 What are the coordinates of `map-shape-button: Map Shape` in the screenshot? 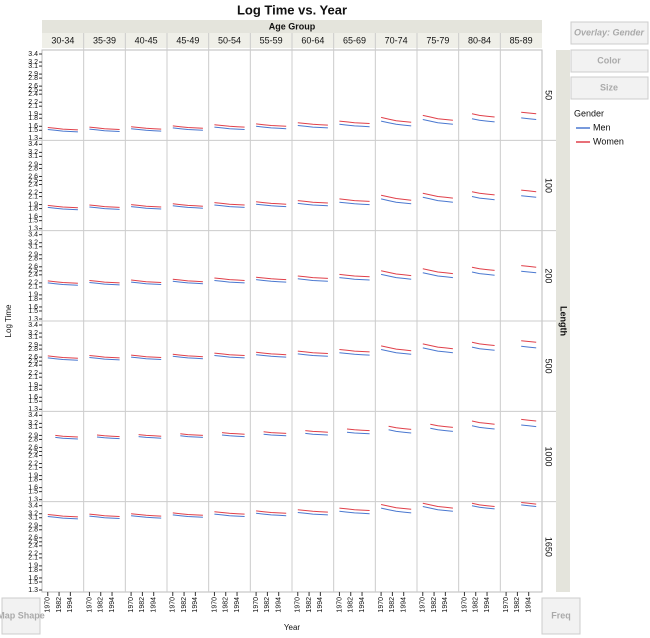 It's located at (22, 616).